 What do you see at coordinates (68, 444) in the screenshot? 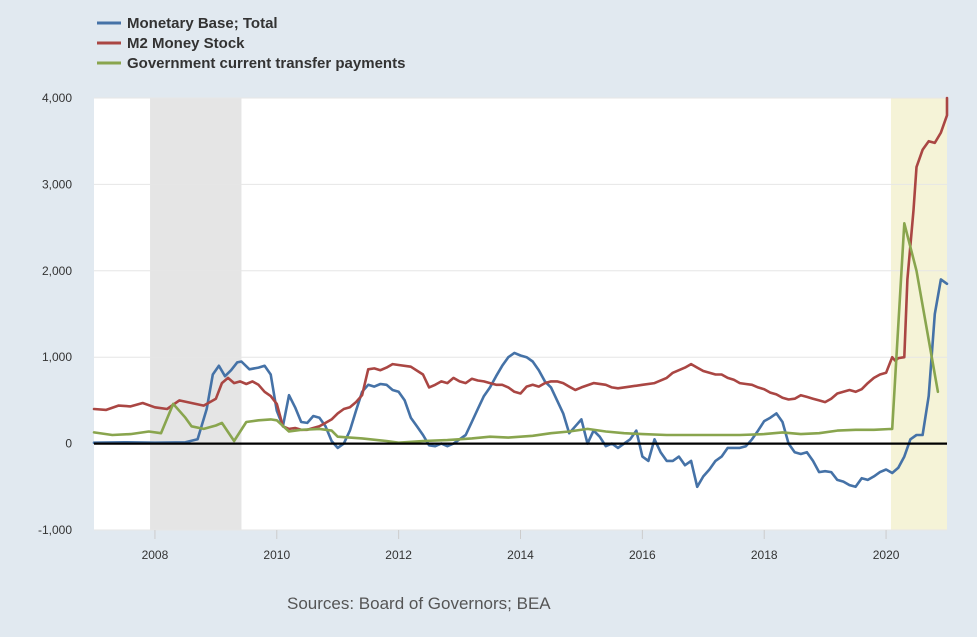
I see `y-tick-label: 0` at bounding box center [68, 444].